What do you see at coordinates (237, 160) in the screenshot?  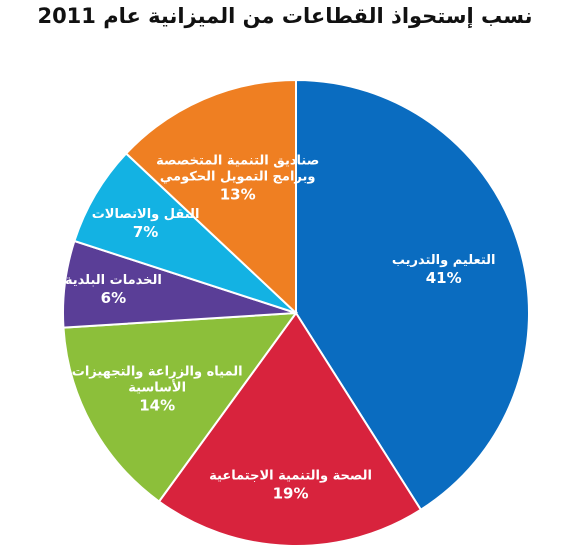 I see `slice-development-funds-label-line-1: صناديق التنمية المتخصصة` at bounding box center [237, 160].